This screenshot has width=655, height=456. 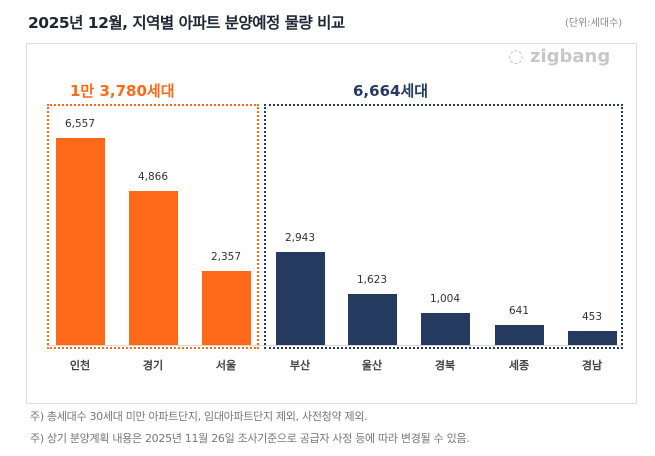 What do you see at coordinates (122, 91) in the screenshot?
I see `group-total-capital: 1만 3,780세대` at bounding box center [122, 91].